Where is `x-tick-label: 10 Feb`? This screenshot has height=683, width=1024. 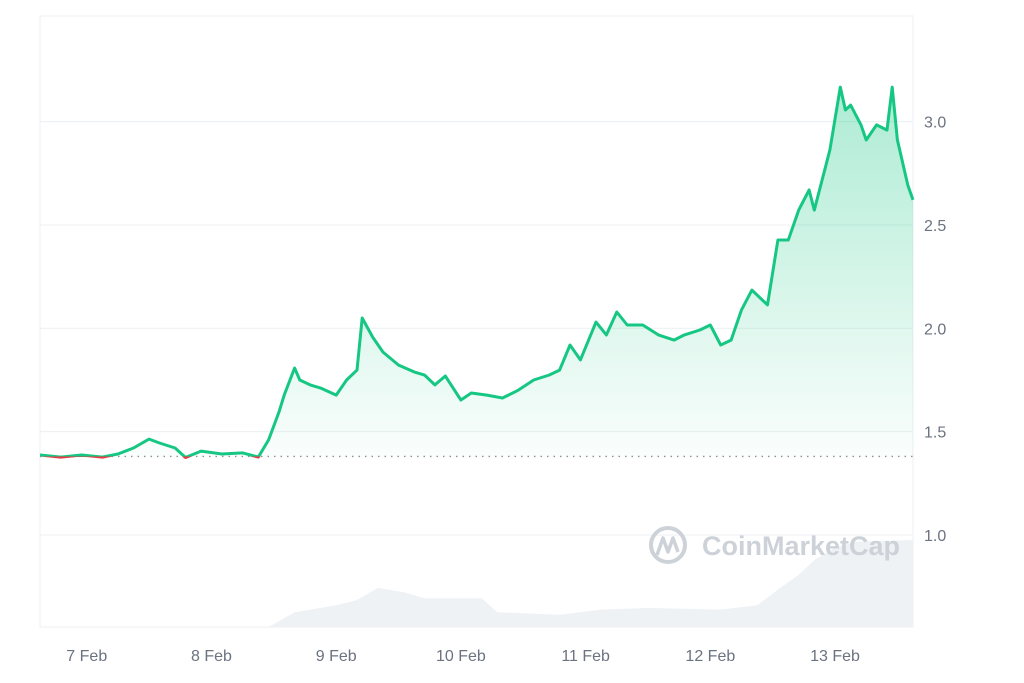 x-tick-label: 10 Feb is located at coordinates (461, 656).